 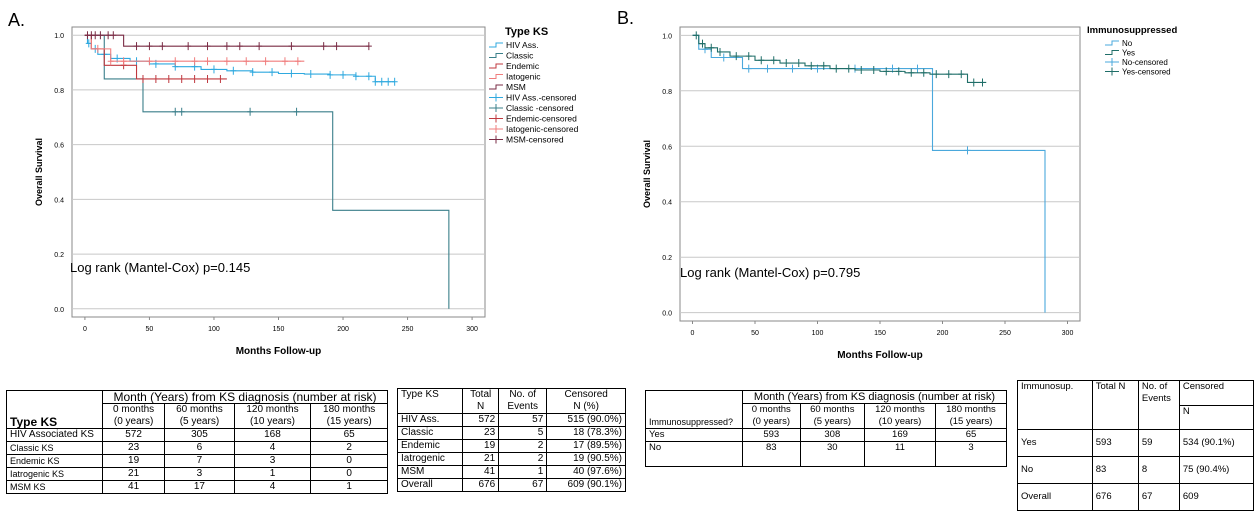 I want to click on table-cell: 305, so click(x=199, y=435).